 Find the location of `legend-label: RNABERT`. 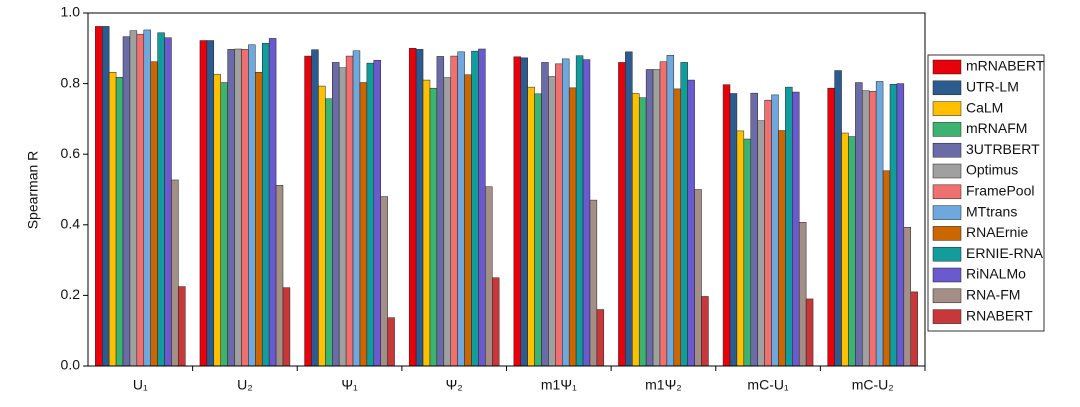

legend-label: RNABERT is located at coordinates (999, 315).